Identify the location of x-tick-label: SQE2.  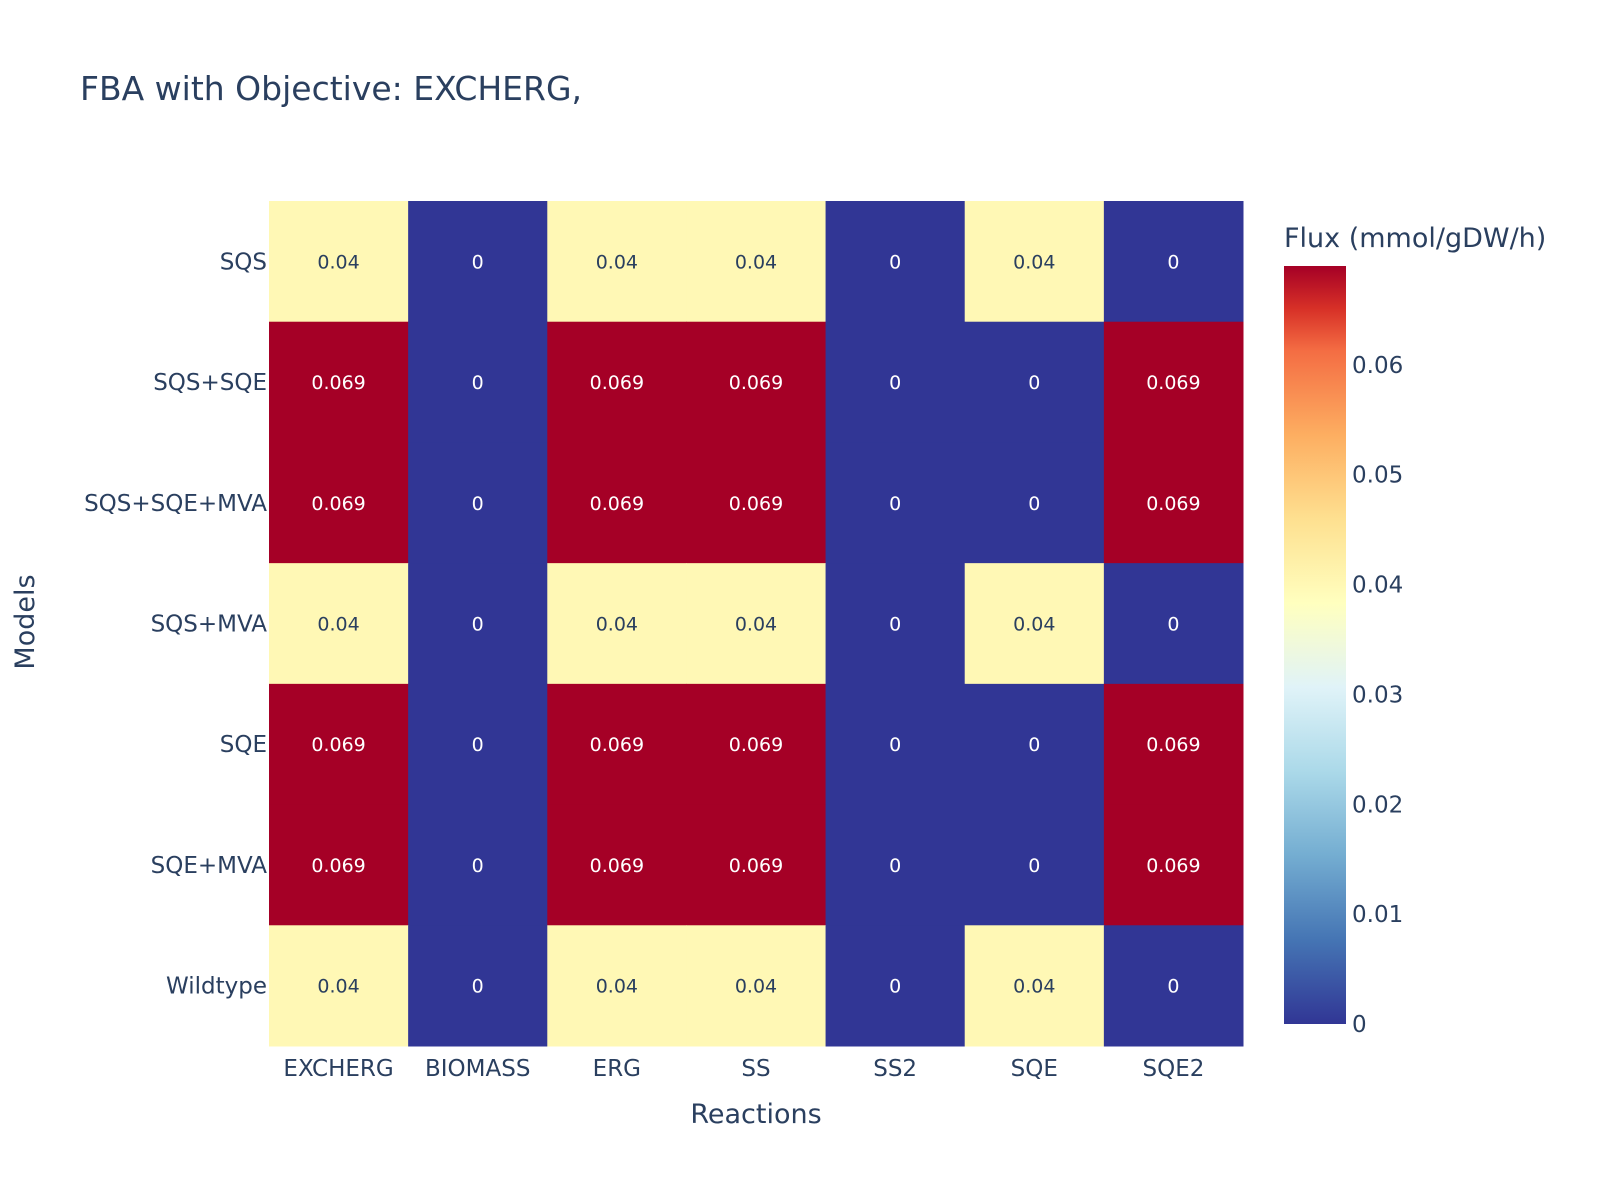
(1173, 1069).